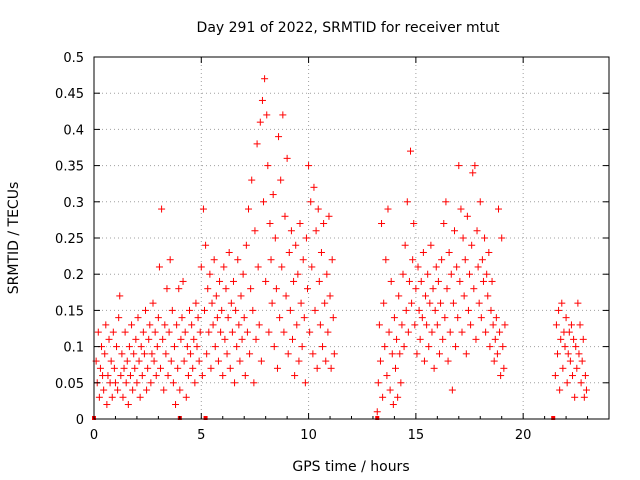 This screenshot has width=640, height=480. Describe the element at coordinates (73, 58) in the screenshot. I see `y-tick-label: 0.5` at that location.